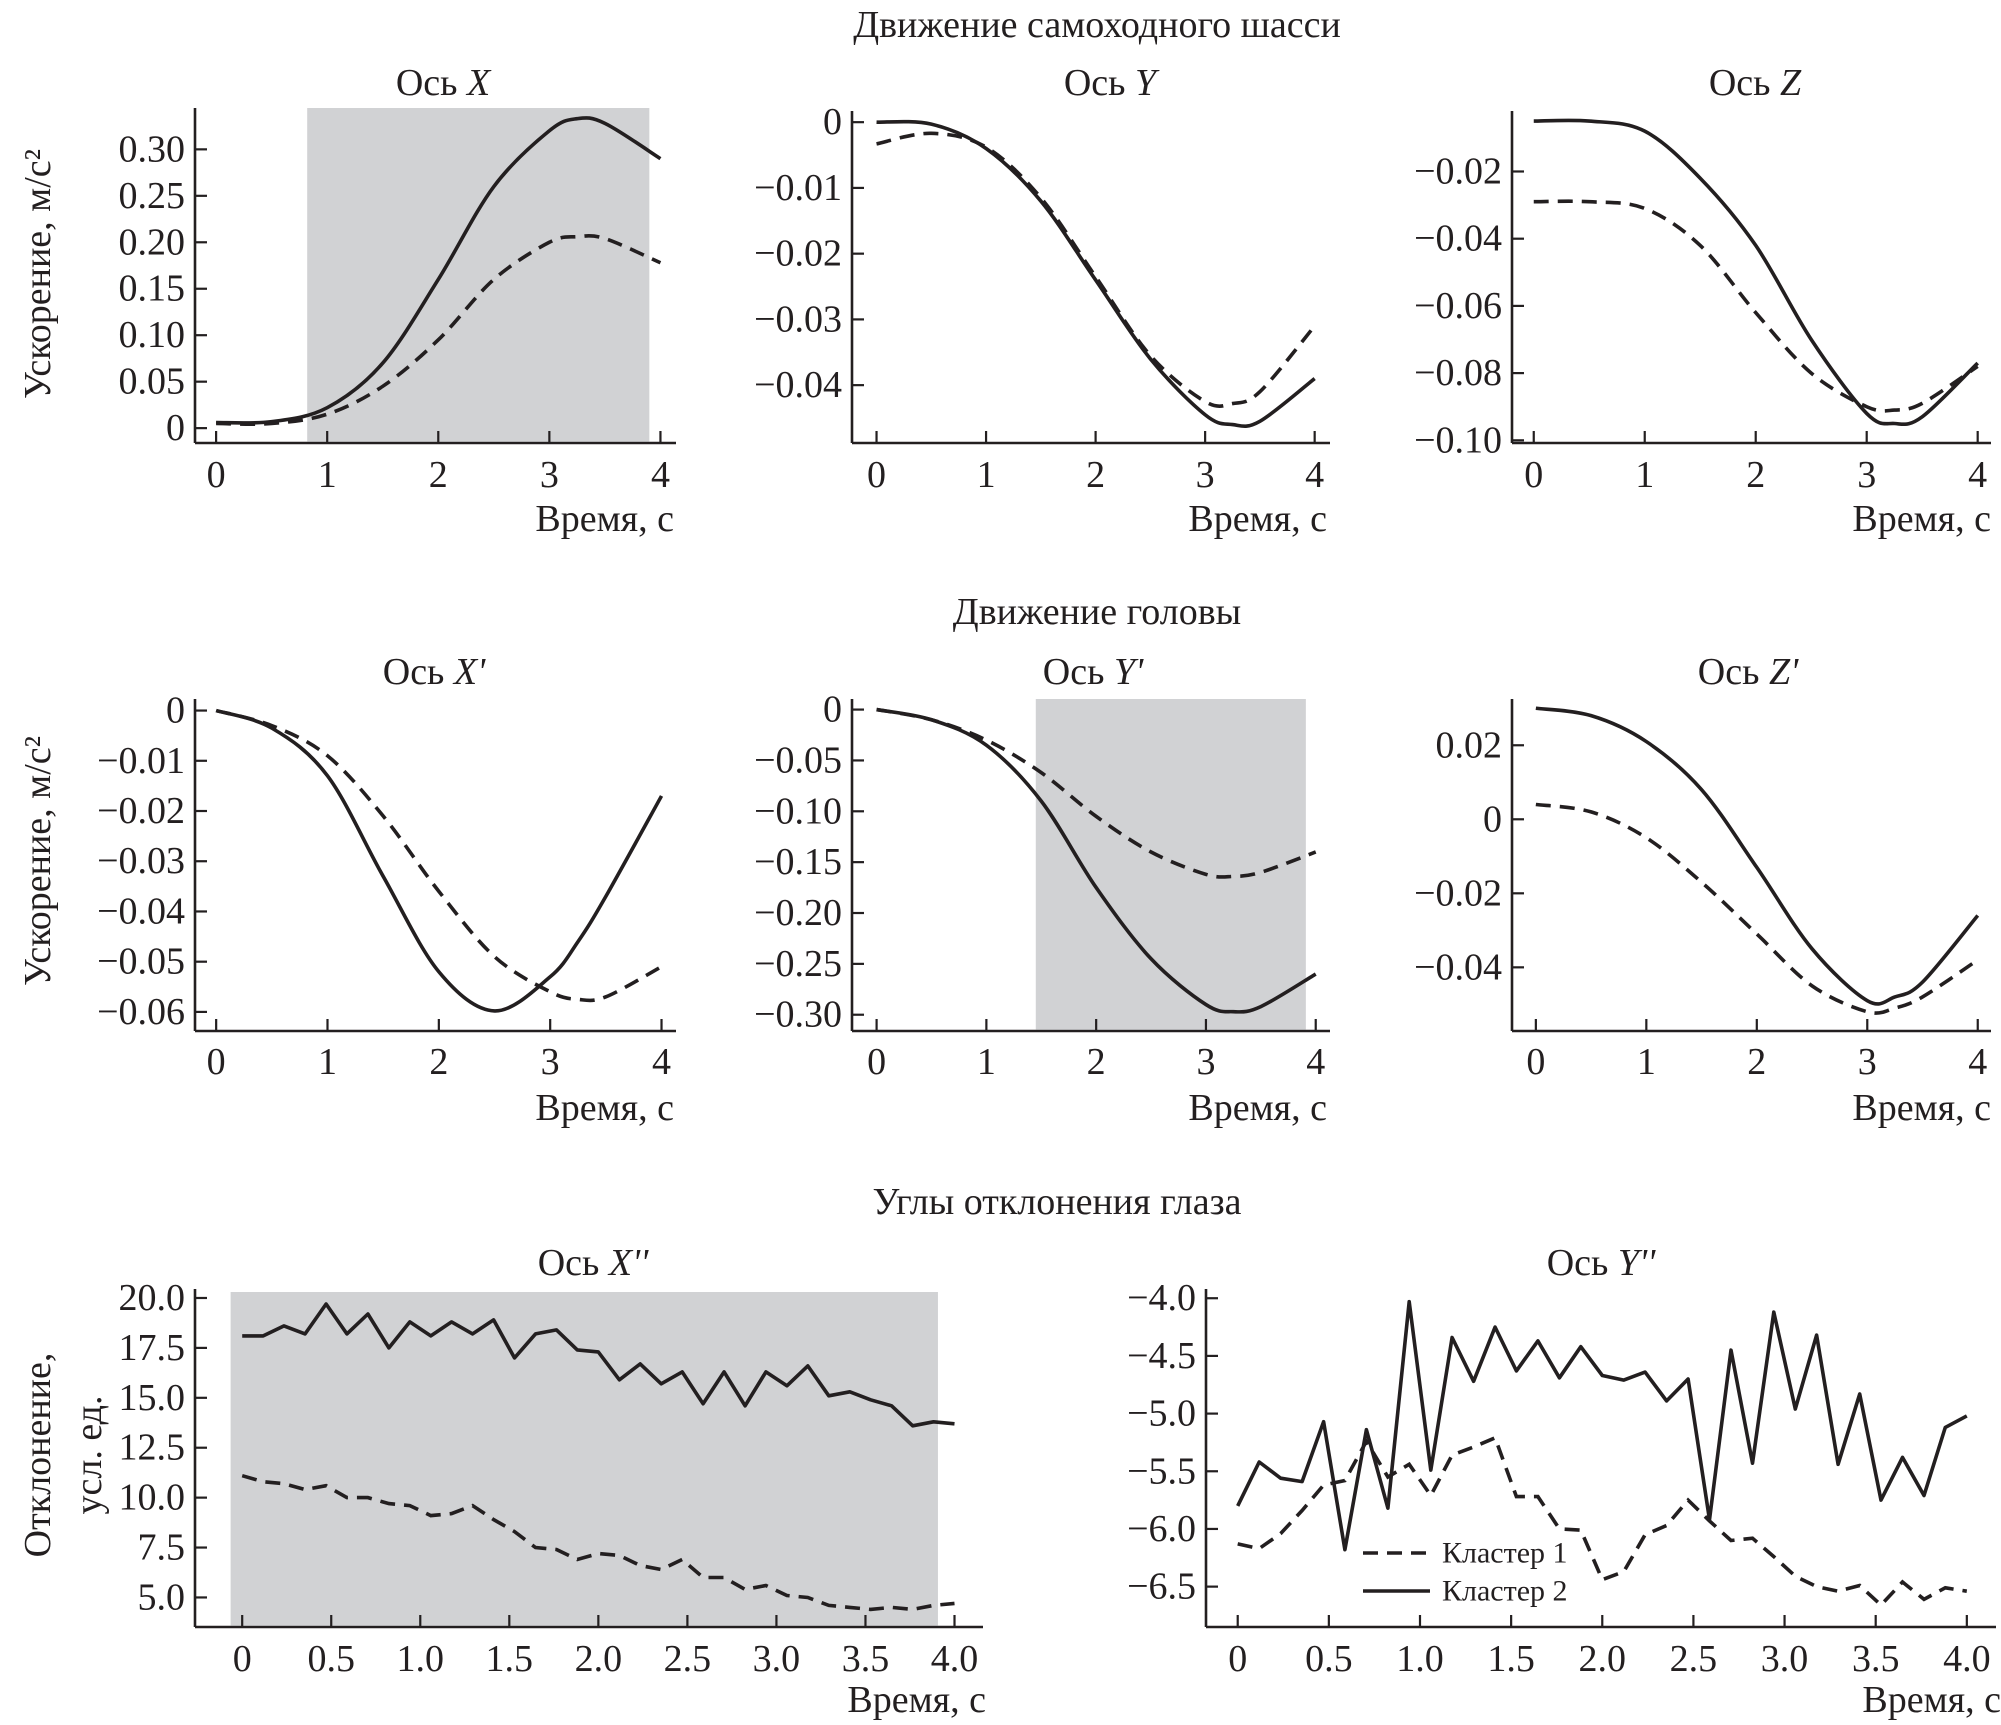 This screenshot has width=2001, height=1725. I want to click on y-tick-label: 0.02, so click(1469, 745).